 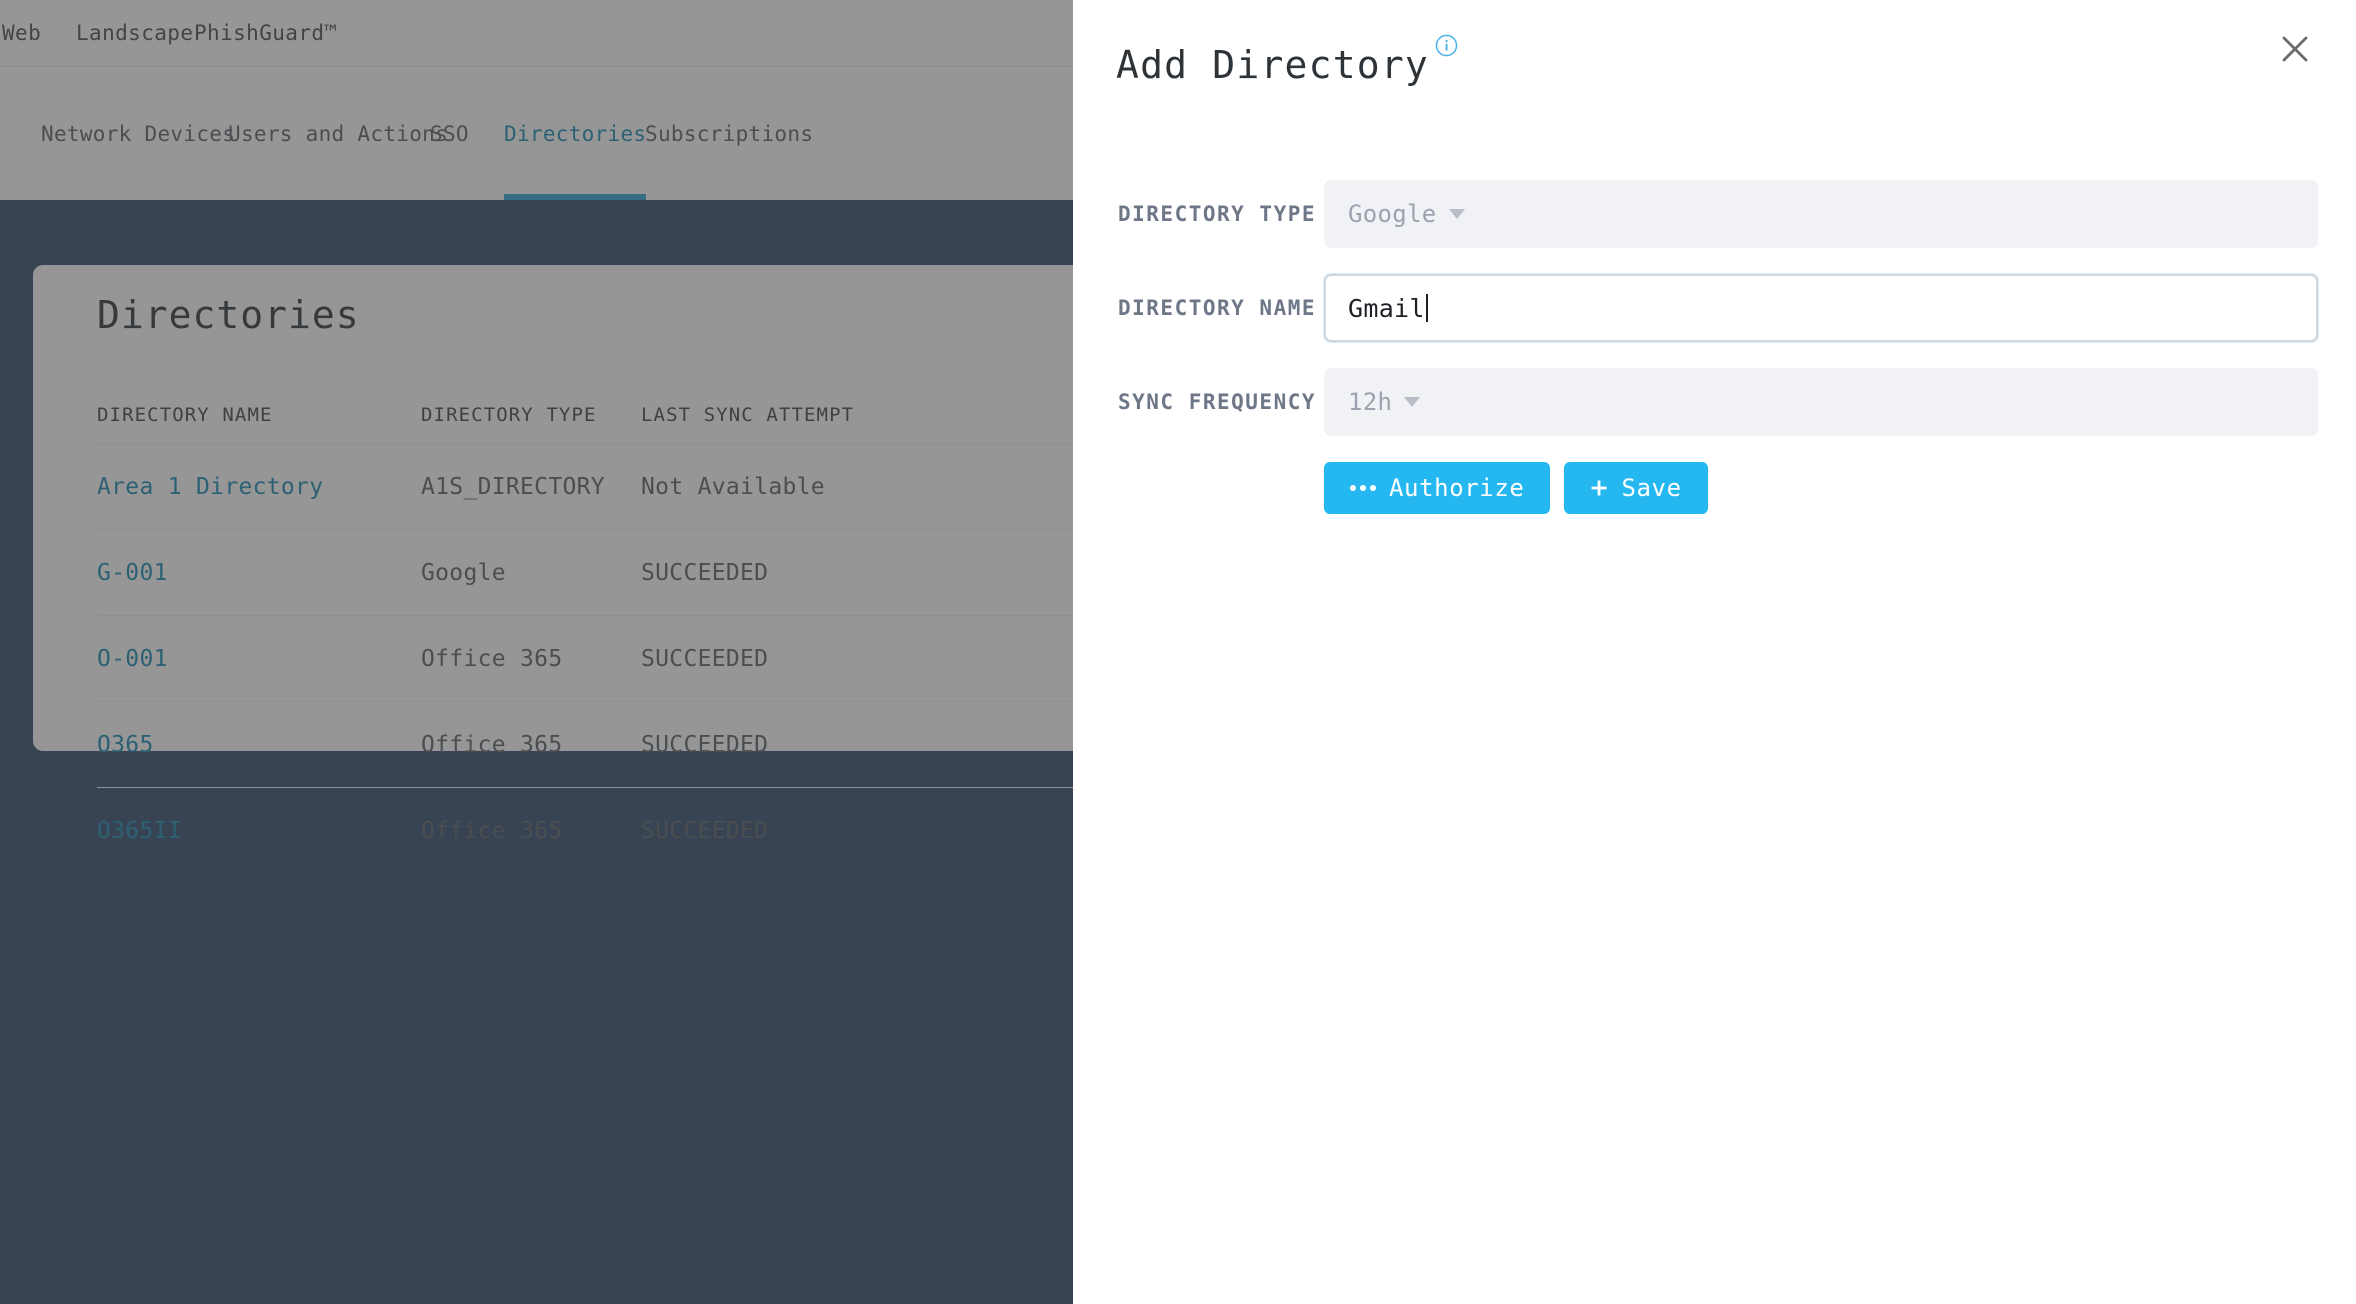 What do you see at coordinates (1217, 214) in the screenshot?
I see `directory-type-label: DIRECTORY TYPE` at bounding box center [1217, 214].